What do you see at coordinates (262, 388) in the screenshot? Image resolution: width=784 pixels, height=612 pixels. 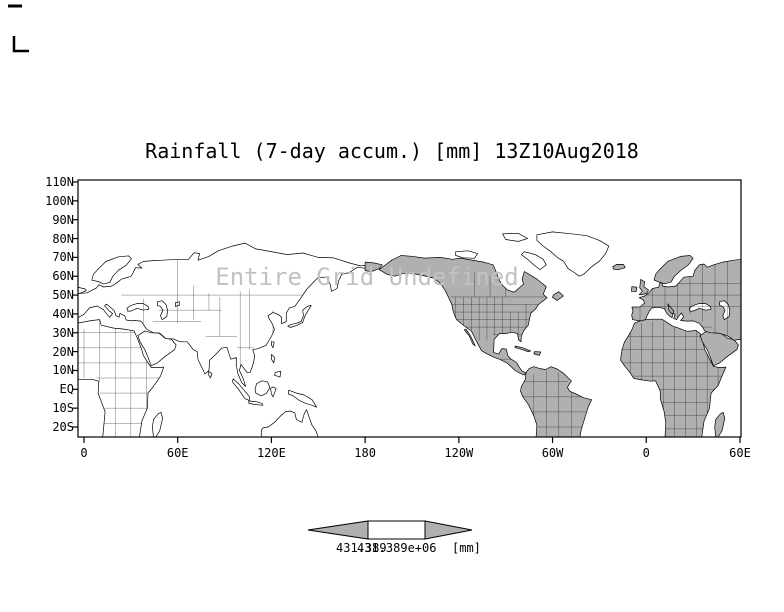 I see `land-borneo` at bounding box center [262, 388].